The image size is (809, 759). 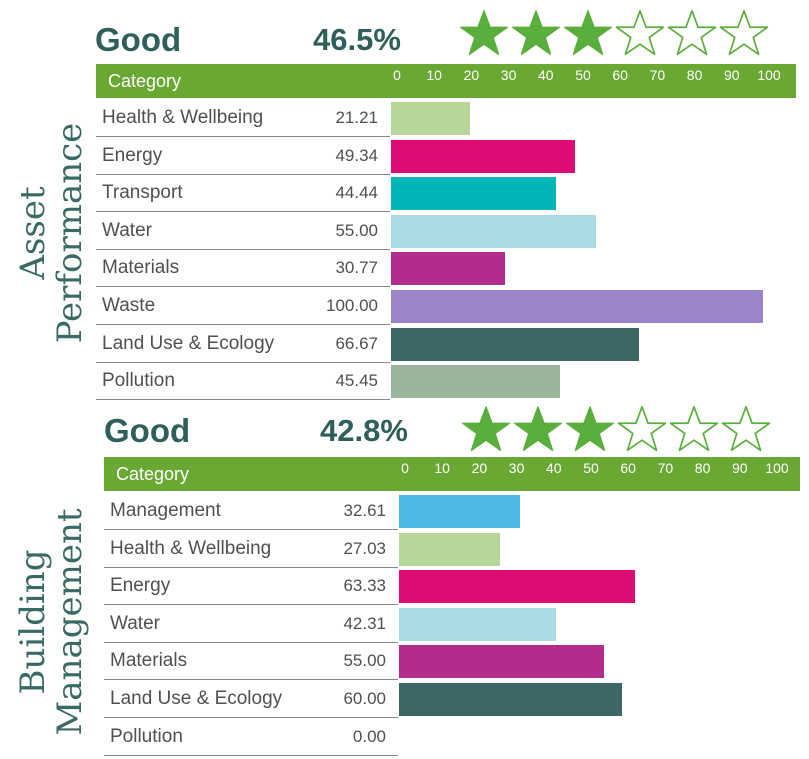 I want to click on table-row: Health & Wellbeing 21.21, so click(x=243, y=118).